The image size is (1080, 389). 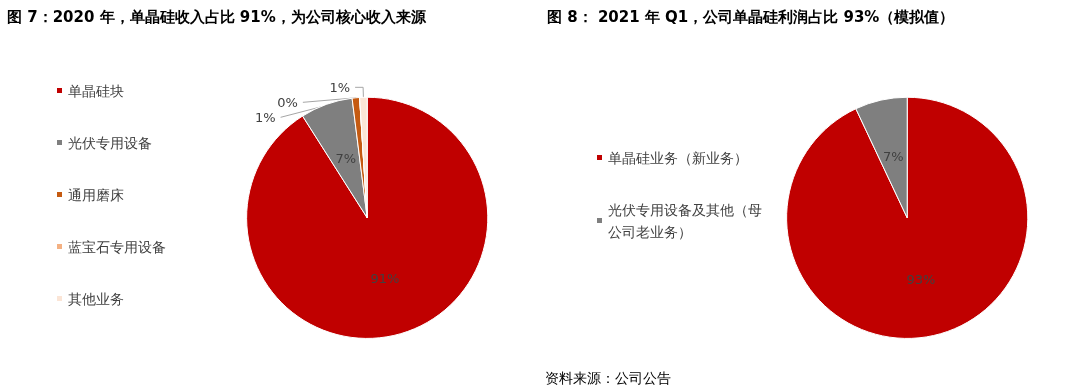 What do you see at coordinates (110, 142) in the screenshot?
I see `legend-label: 光伏专用设备` at bounding box center [110, 142].